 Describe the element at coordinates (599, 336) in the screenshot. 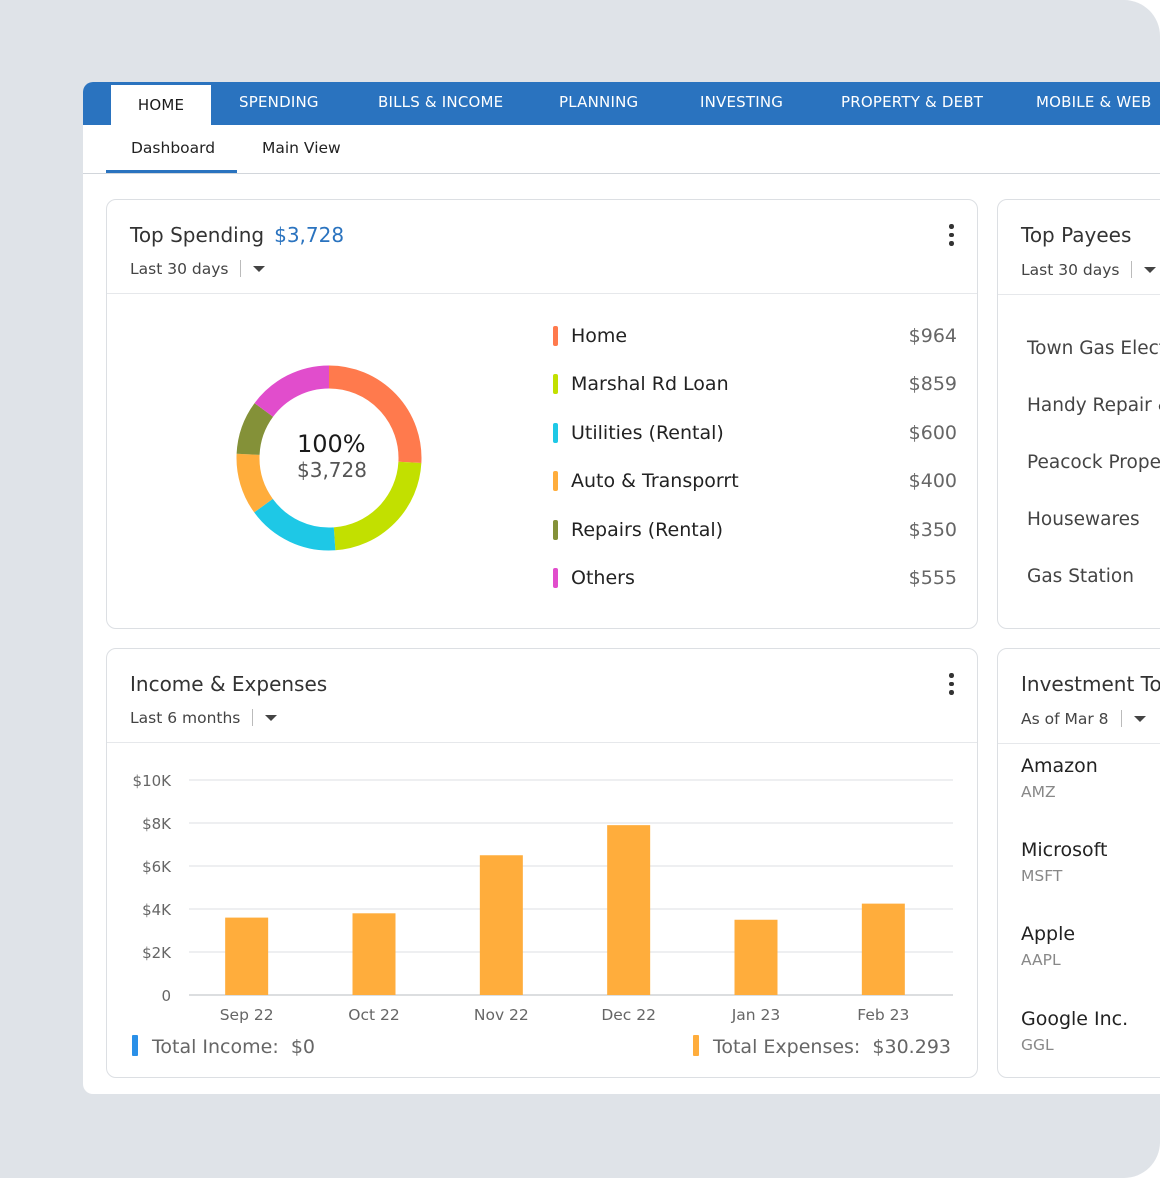

I see `legend-label: Home` at that location.